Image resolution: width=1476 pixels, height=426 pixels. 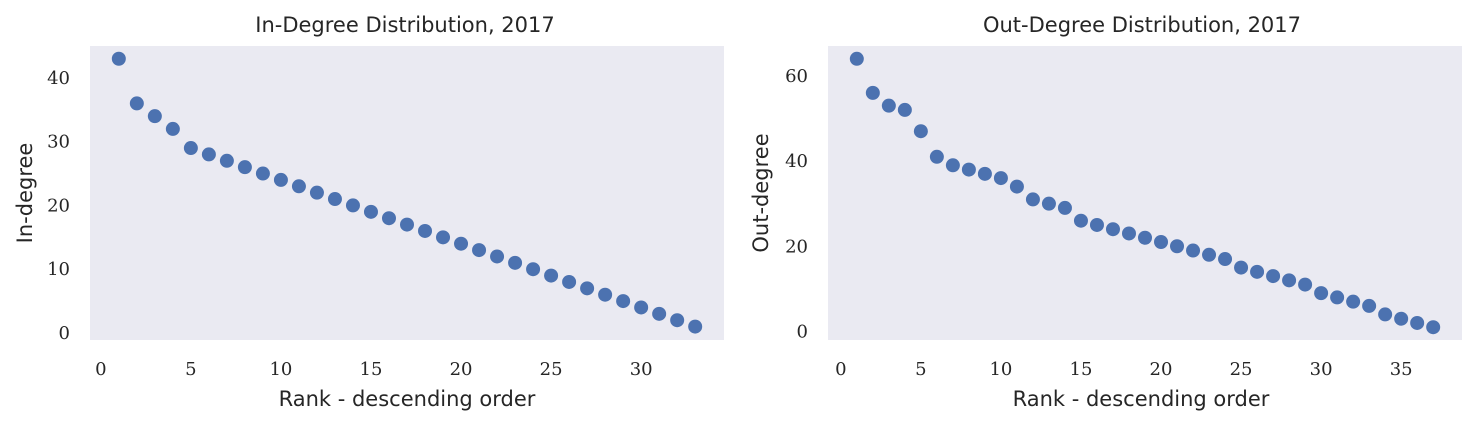 I want to click on chart-title: Out-Degree Distribution, 2017, so click(x=1142, y=25).